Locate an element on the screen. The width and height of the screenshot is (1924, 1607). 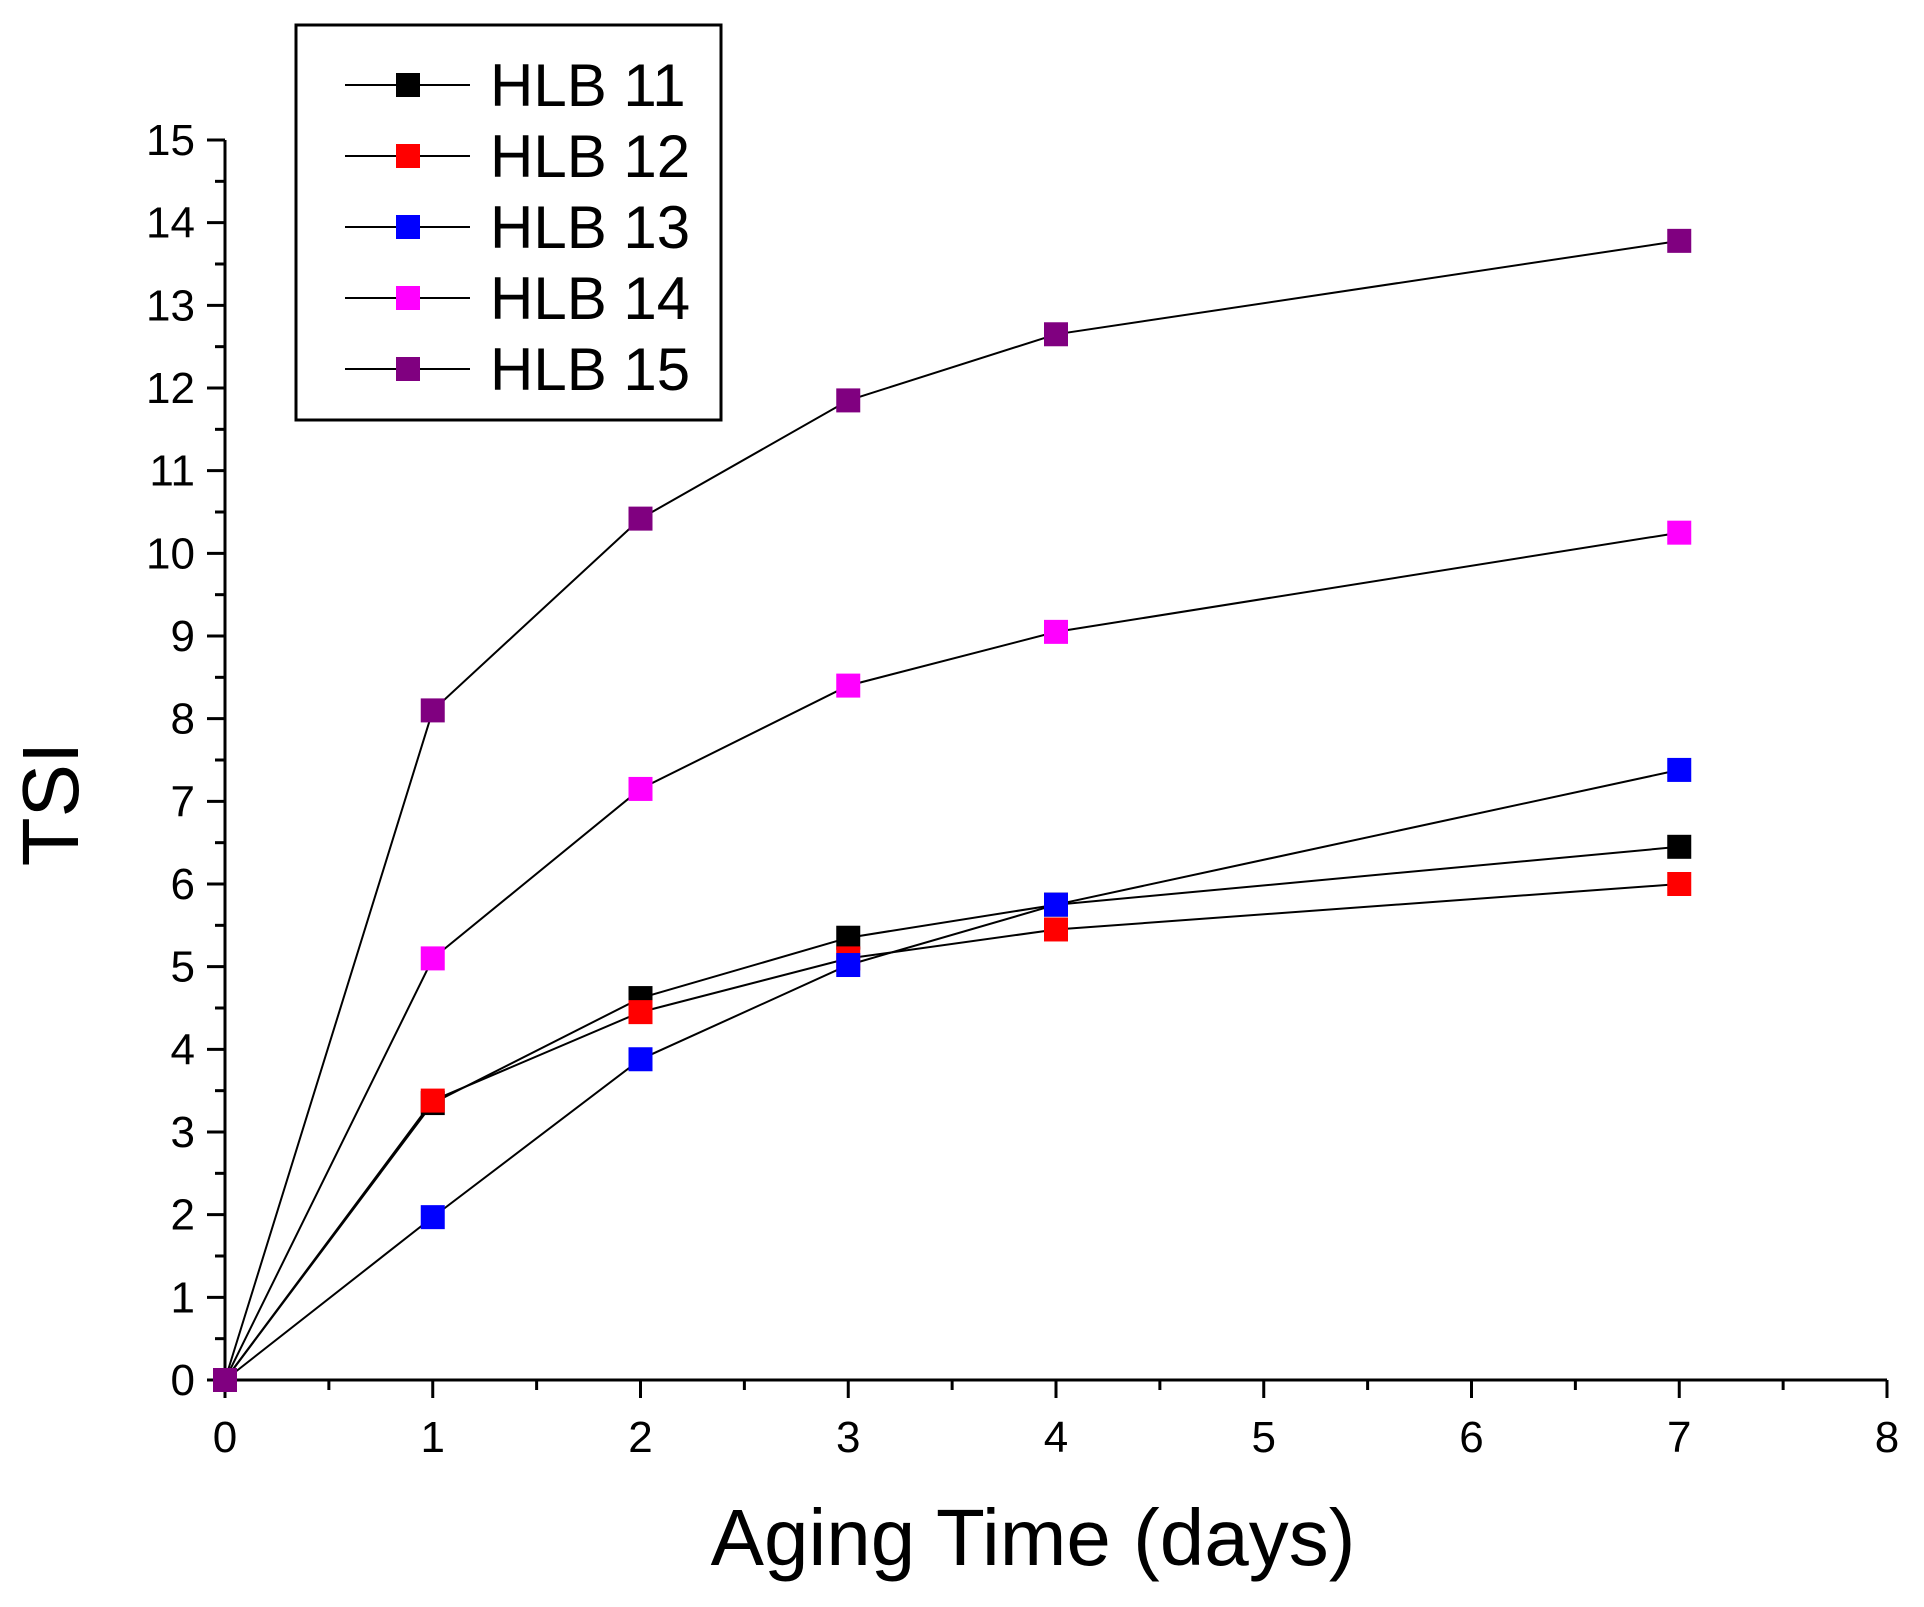
y-tick-label: 13 is located at coordinates (170, 305).